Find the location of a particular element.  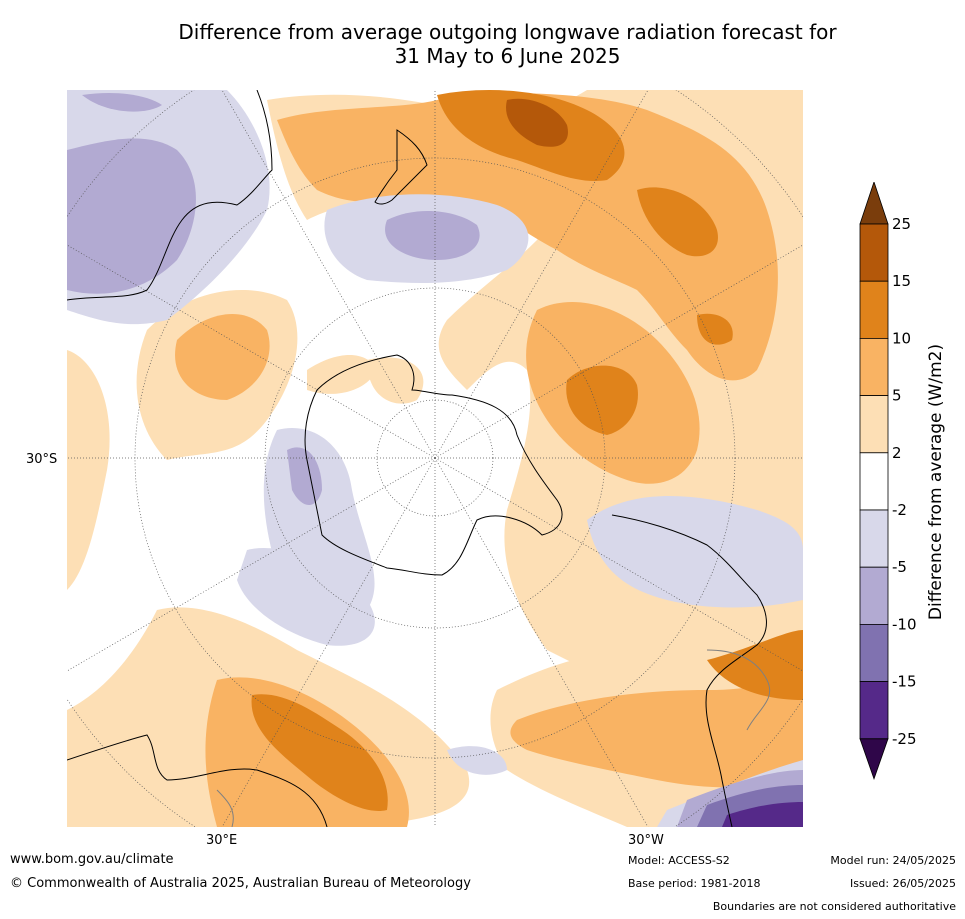

colorbar-ticks: 25 15 10 5 2 -2 -5 -10 -15 -25 is located at coordinates (904, 481).